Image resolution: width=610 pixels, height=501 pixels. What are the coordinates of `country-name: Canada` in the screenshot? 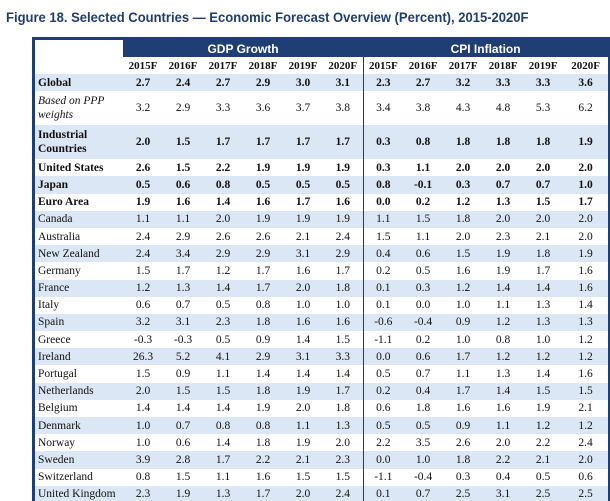 It's located at (79, 219).